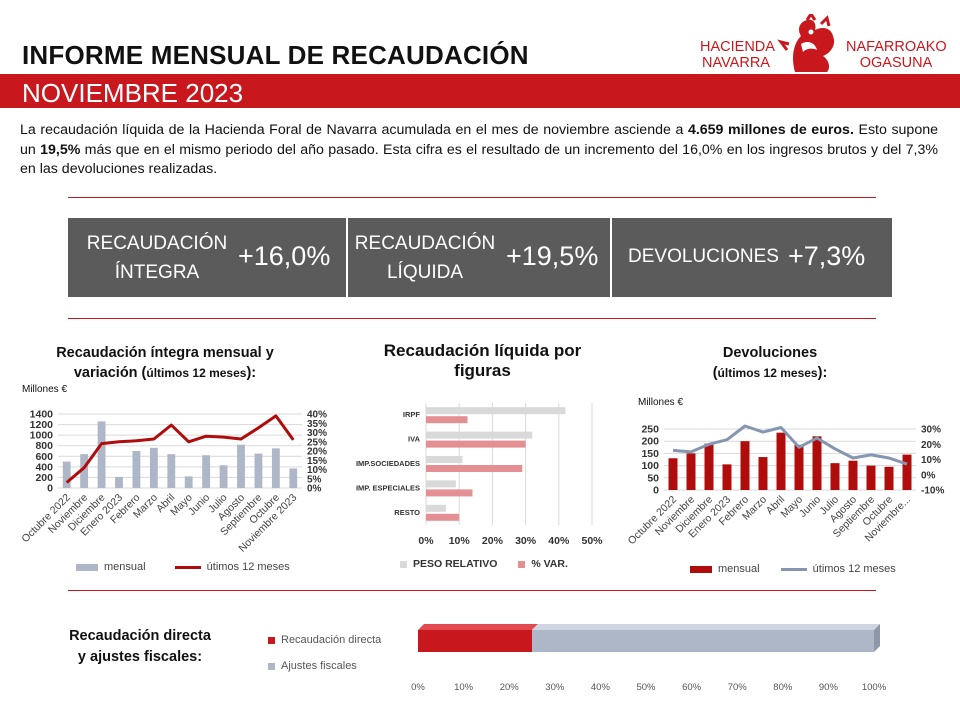 The width and height of the screenshot is (960, 720). What do you see at coordinates (653, 478) in the screenshot?
I see `devoluciones-y-tick: 50` at bounding box center [653, 478].